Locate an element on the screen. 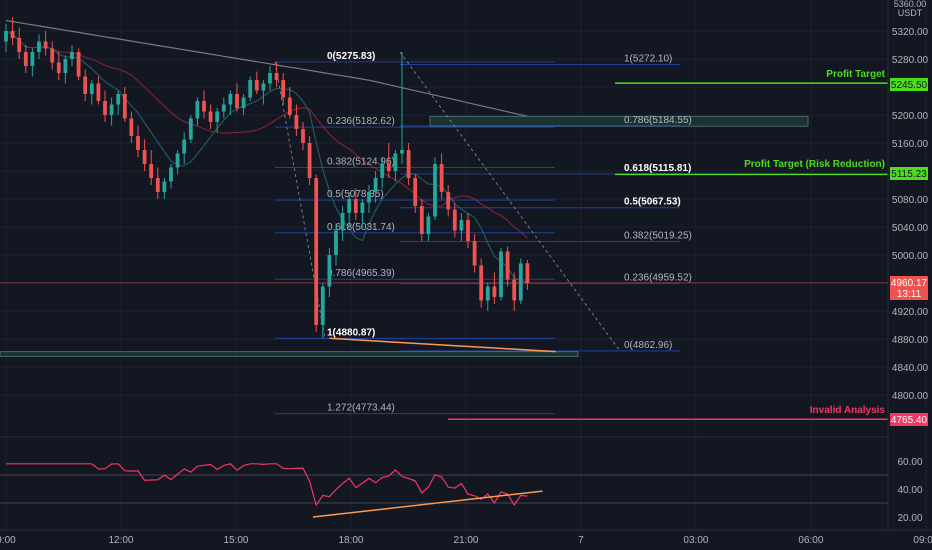 The width and height of the screenshot is (932, 550). fib-left-label: 0.618(5031.74) is located at coordinates (361, 227).